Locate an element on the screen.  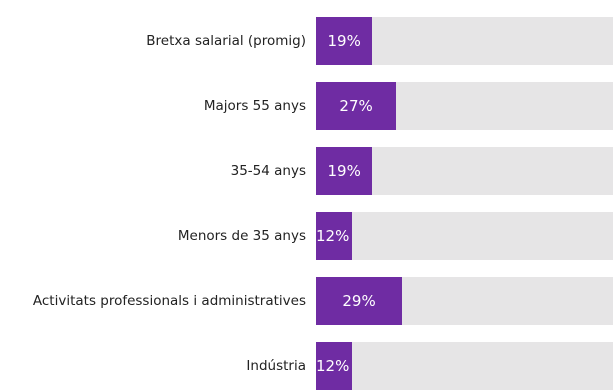
bar-track: 29% is located at coordinates (464, 301).